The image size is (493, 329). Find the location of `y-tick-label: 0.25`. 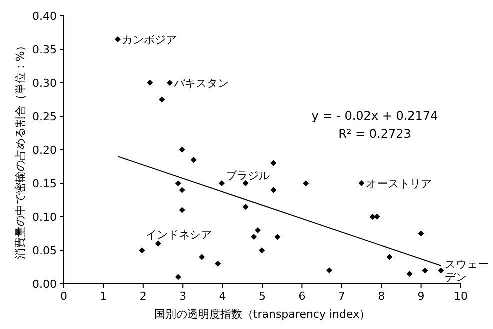

y-tick-label: 0.25 is located at coordinates (44, 117).